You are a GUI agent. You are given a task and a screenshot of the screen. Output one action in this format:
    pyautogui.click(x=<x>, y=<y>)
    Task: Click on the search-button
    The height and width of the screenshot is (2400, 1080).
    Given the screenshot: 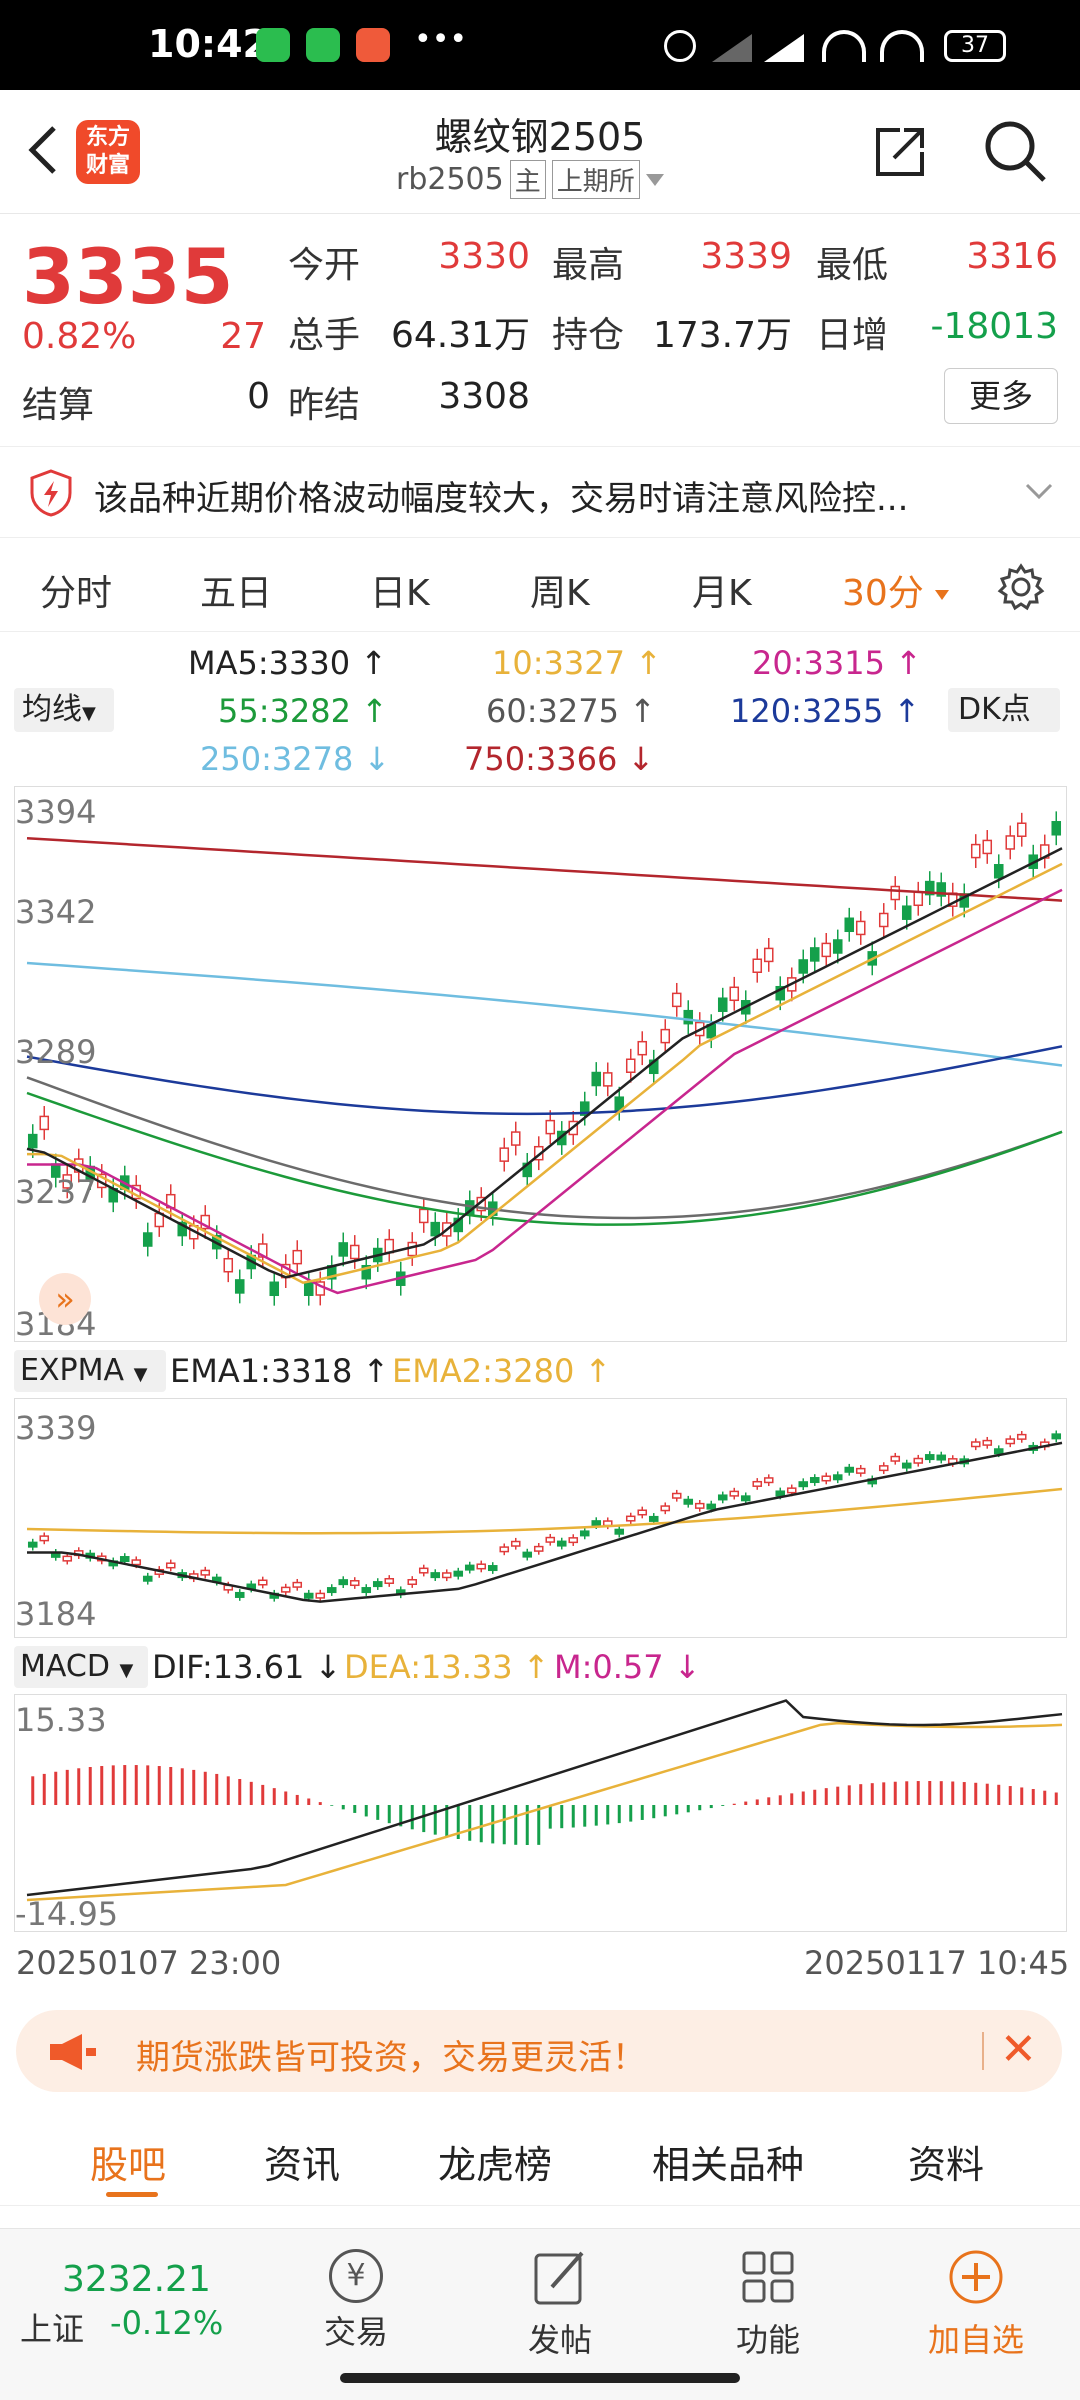 What is the action you would take?
    pyautogui.click(x=1015, y=151)
    